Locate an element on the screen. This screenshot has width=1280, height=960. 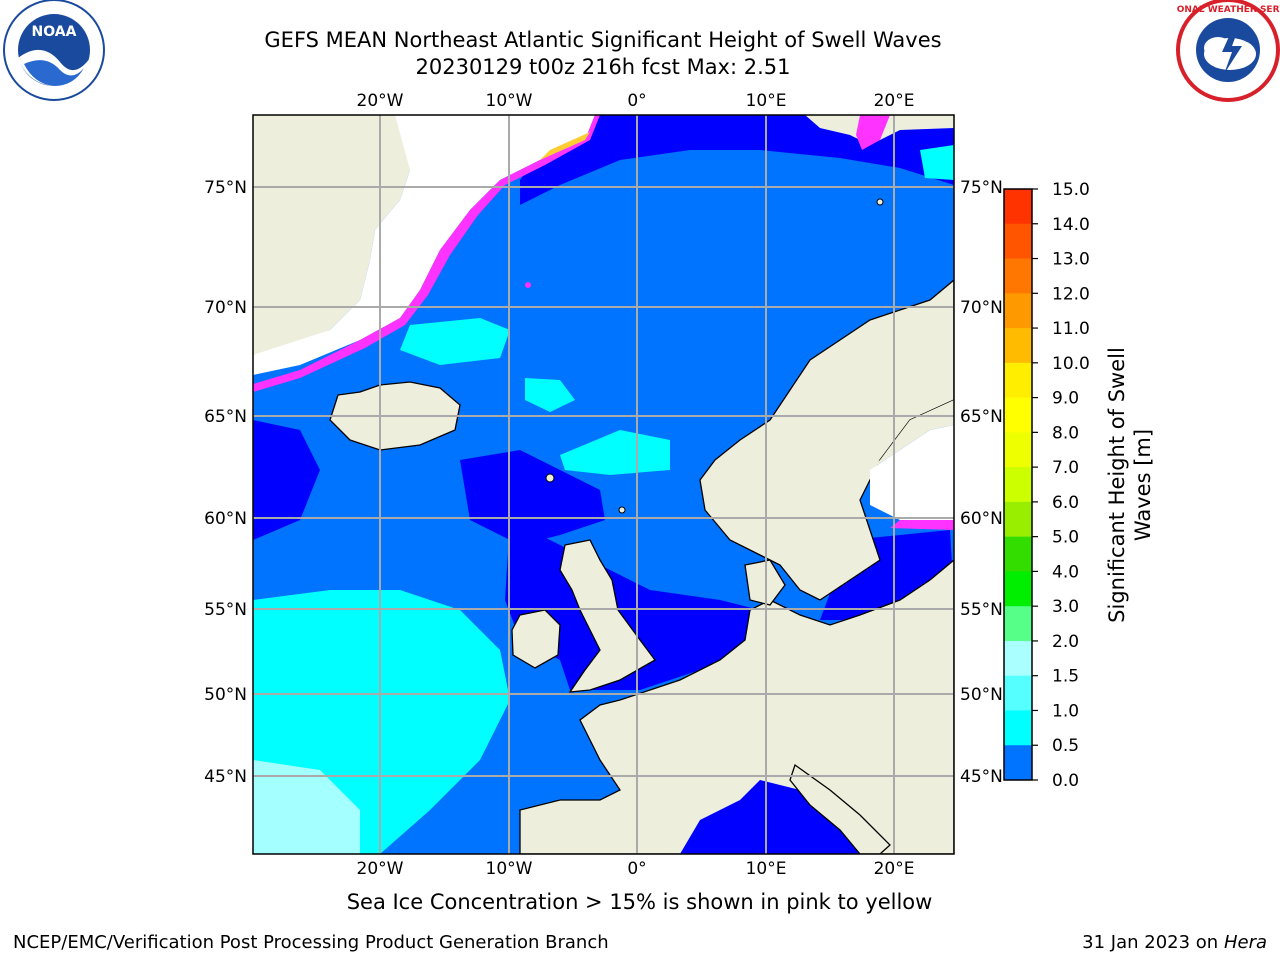
greenland-land is located at coordinates (336, 235).